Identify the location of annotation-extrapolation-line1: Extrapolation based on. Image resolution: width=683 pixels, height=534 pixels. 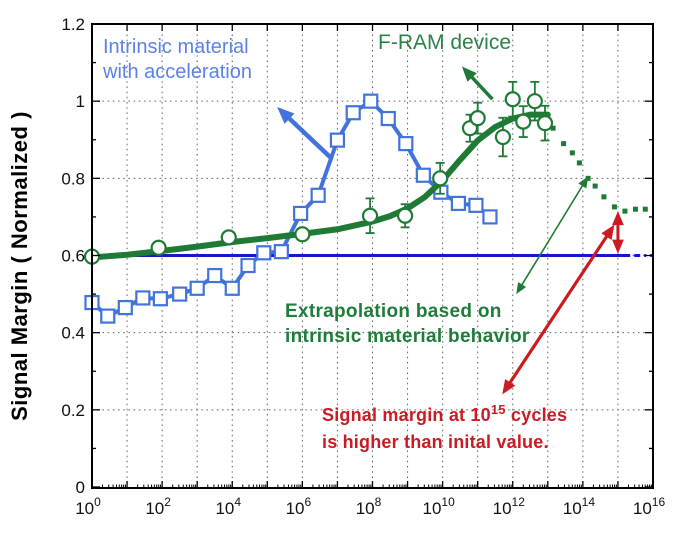
(393, 311).